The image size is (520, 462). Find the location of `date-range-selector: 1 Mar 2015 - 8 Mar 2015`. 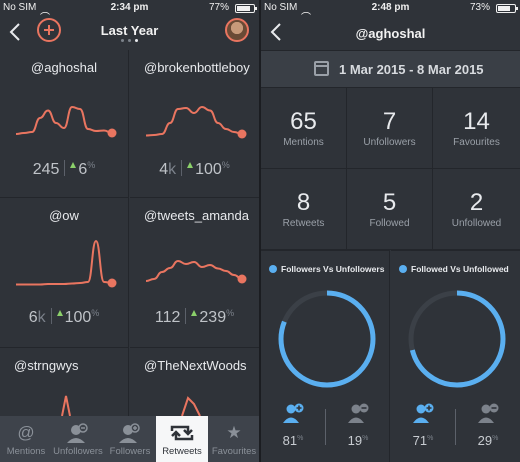

date-range-selector: 1 Mar 2015 - 8 Mar 2015 is located at coordinates (390, 69).